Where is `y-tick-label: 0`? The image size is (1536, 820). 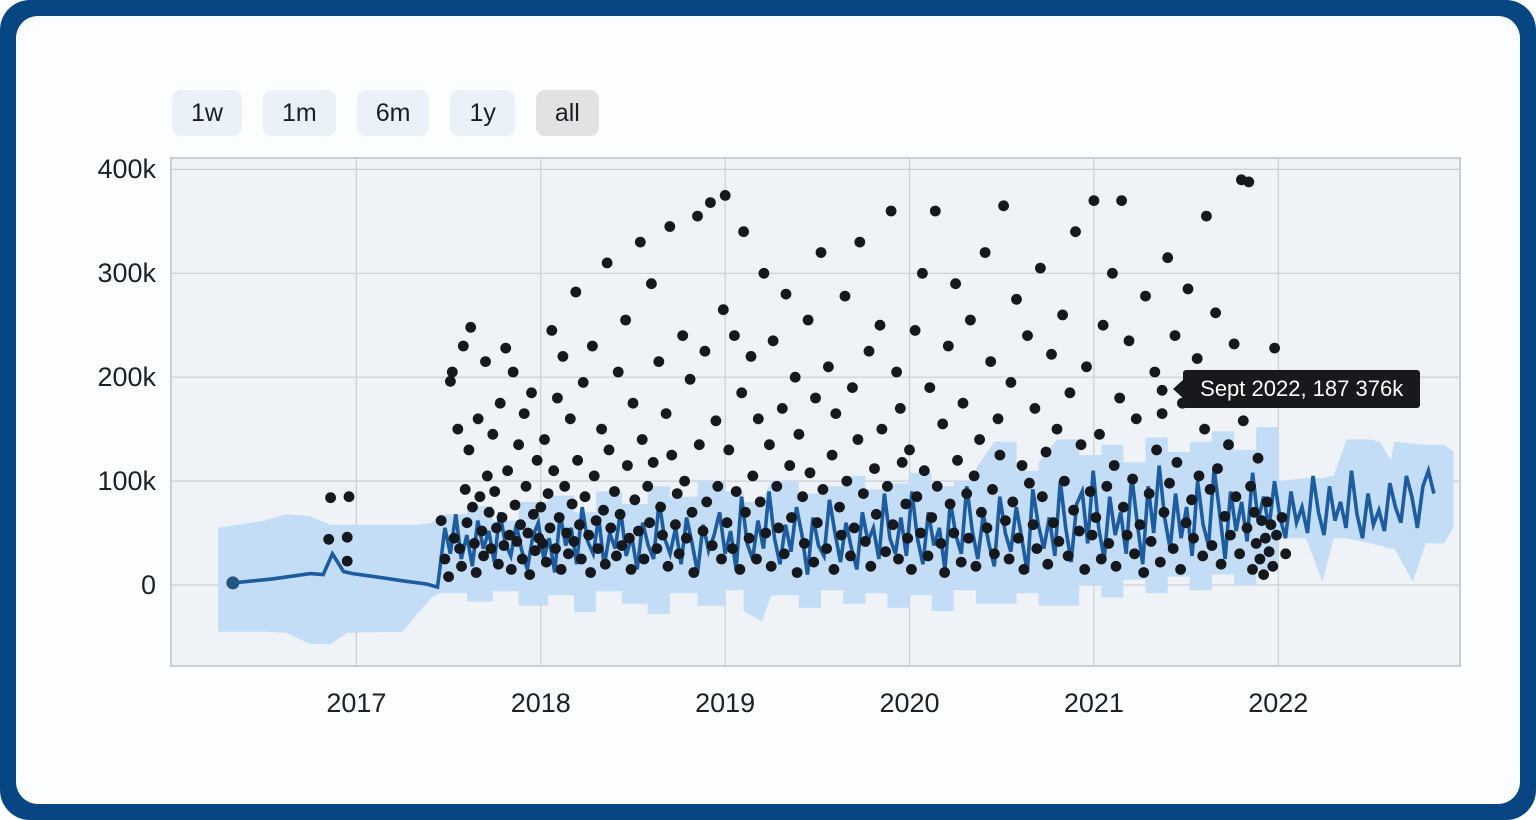 y-tick-label: 0 is located at coordinates (148, 584).